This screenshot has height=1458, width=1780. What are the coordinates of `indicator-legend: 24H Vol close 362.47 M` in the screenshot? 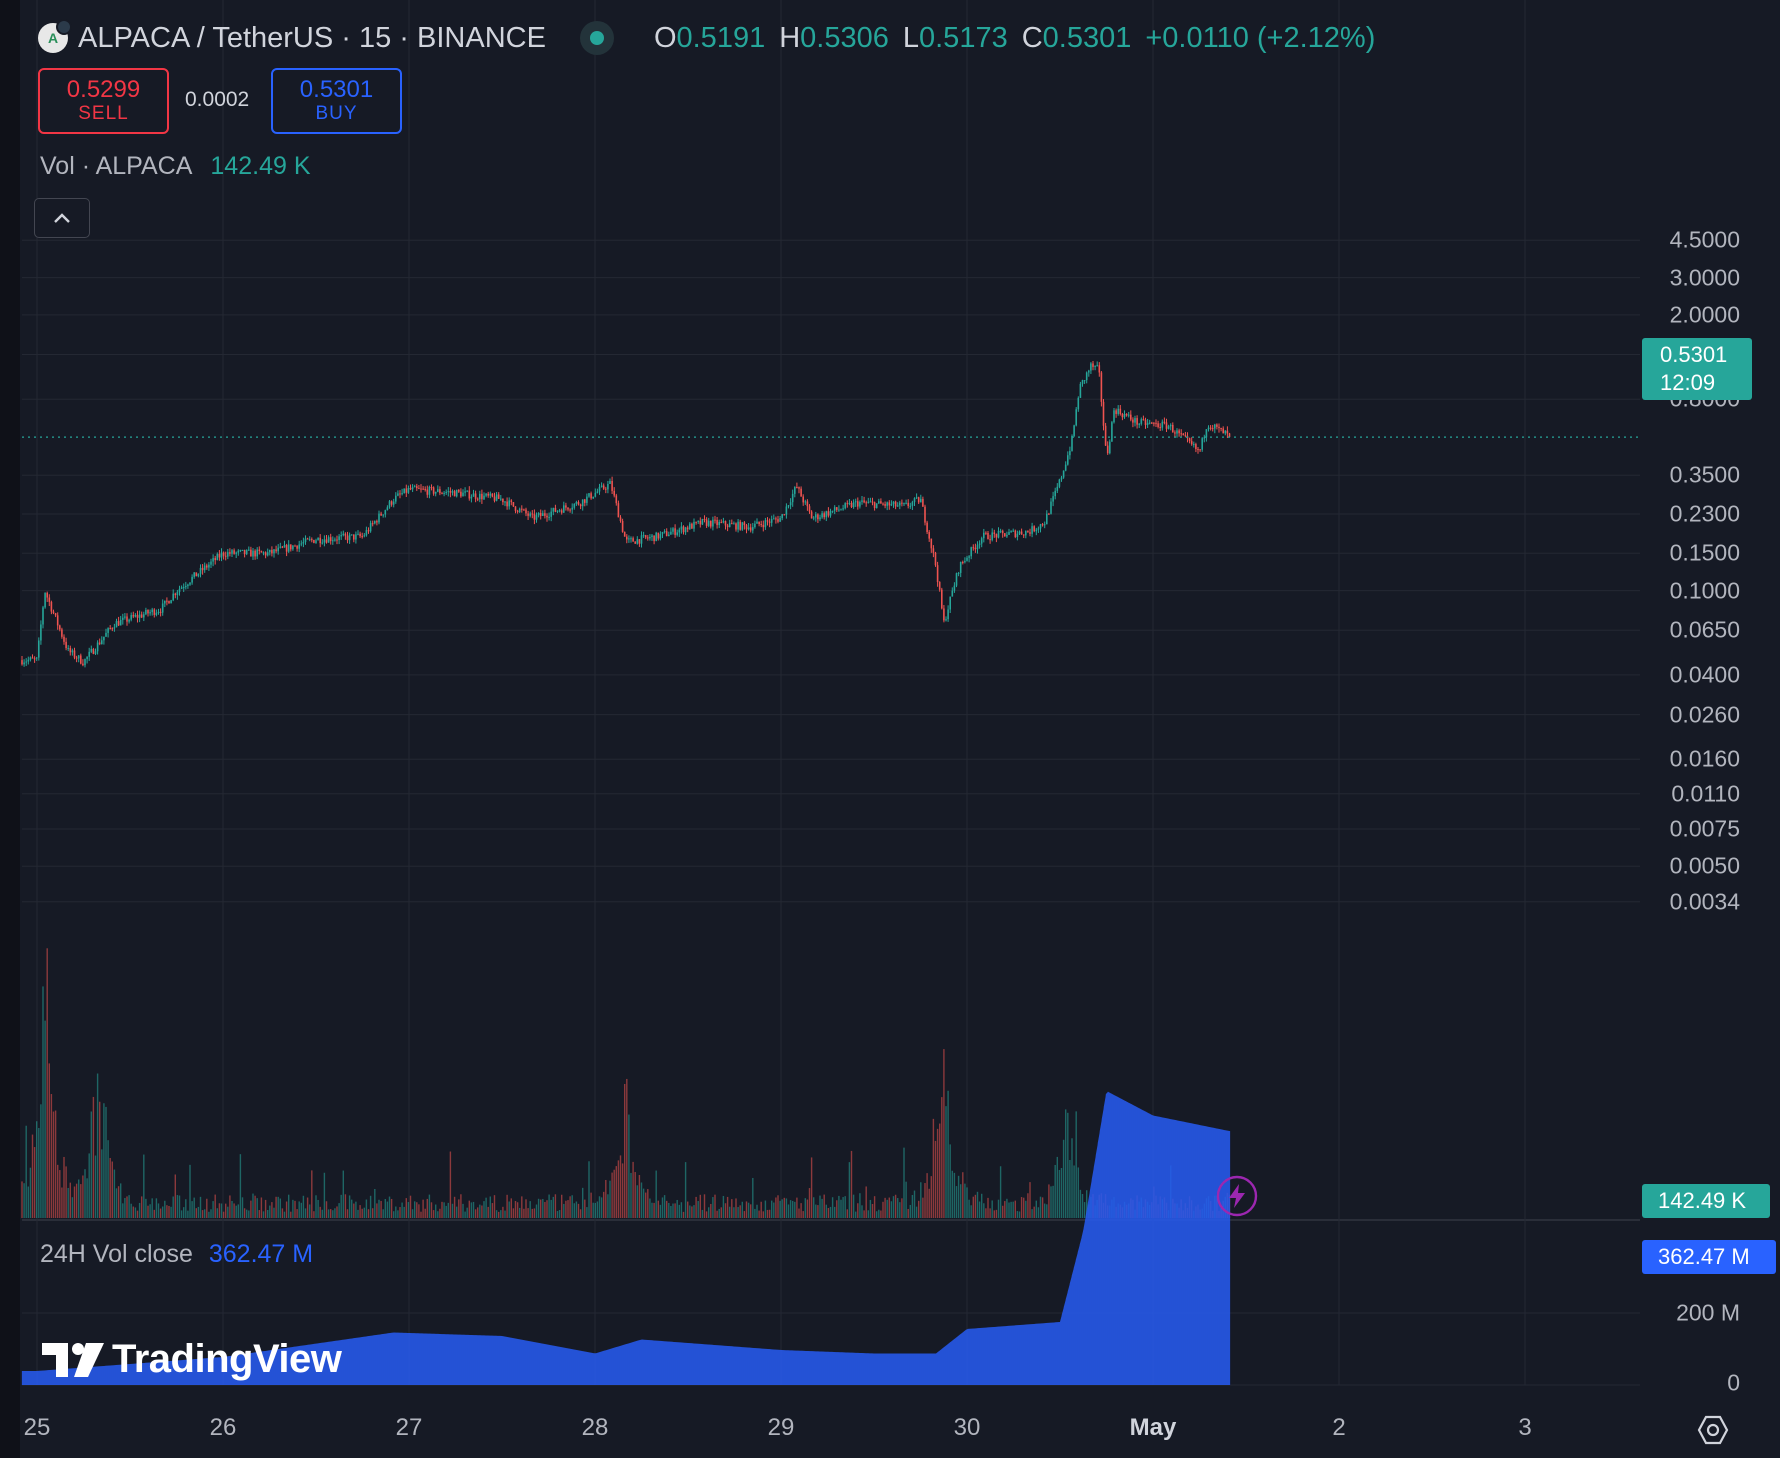 It's located at (176, 1254).